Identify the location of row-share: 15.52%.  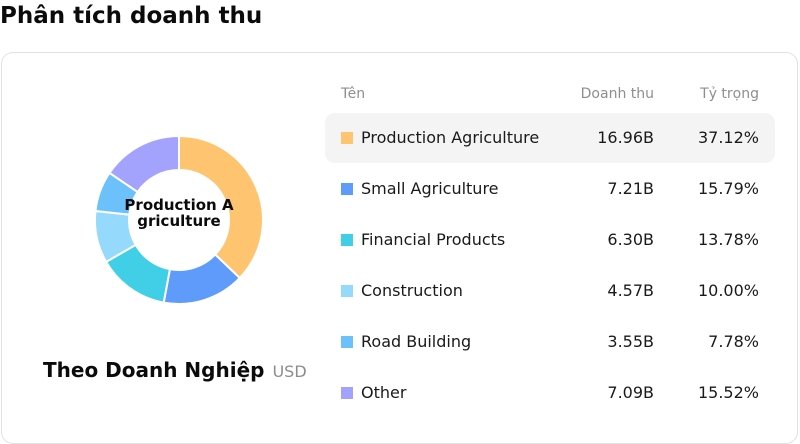
(728, 392).